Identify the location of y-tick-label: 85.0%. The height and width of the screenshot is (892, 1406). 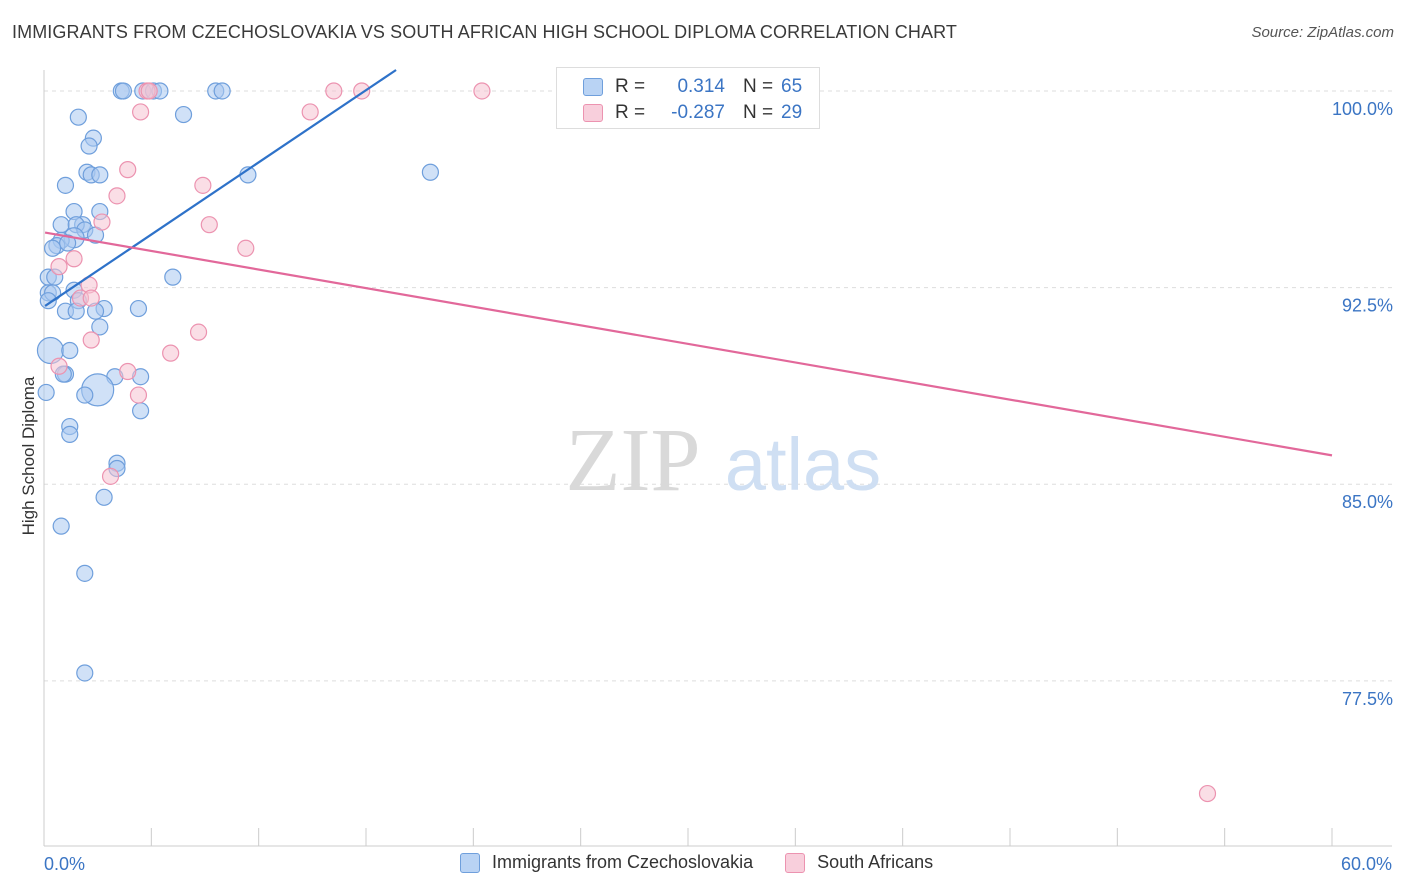
(1367, 502).